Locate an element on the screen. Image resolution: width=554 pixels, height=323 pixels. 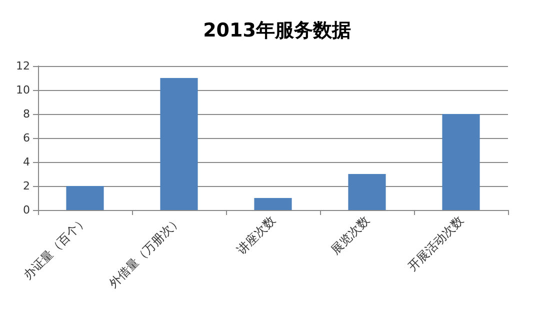
y-tick-label: 6 is located at coordinates (26, 138).